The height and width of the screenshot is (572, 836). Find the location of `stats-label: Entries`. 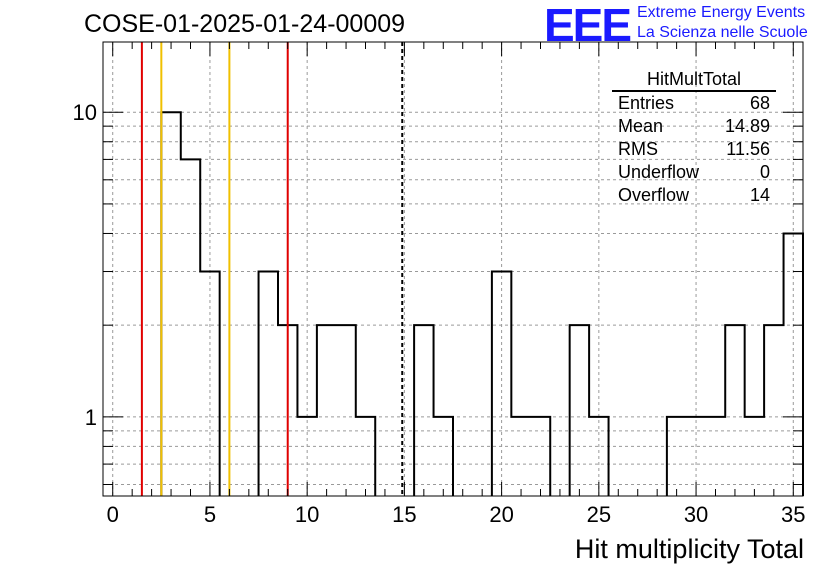

stats-label: Entries is located at coordinates (646, 103).